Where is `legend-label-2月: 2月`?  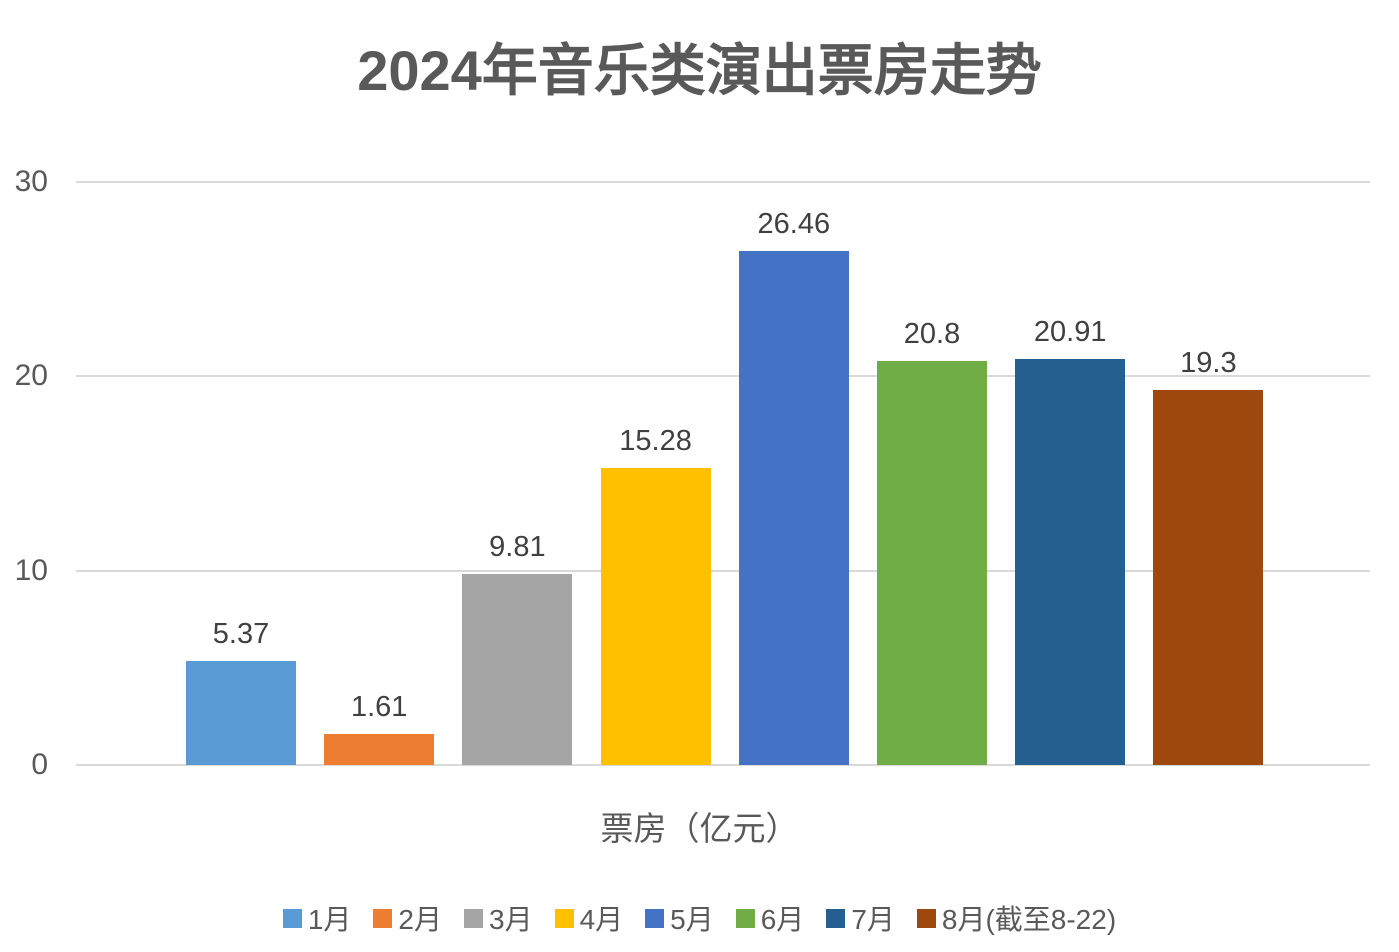 legend-label-2月: 2月 is located at coordinates (420, 919).